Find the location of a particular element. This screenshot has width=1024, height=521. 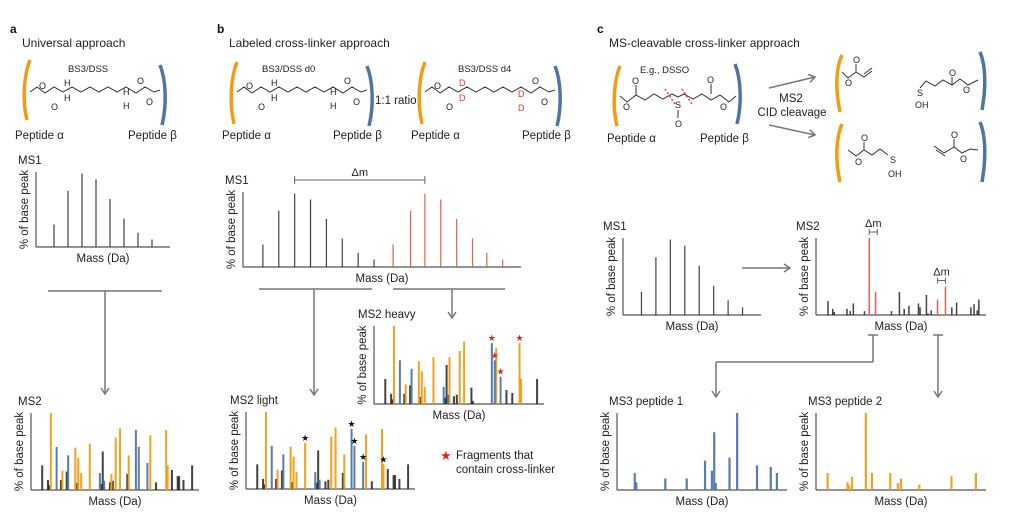

sulfur-atom: S is located at coordinates (893, 160).